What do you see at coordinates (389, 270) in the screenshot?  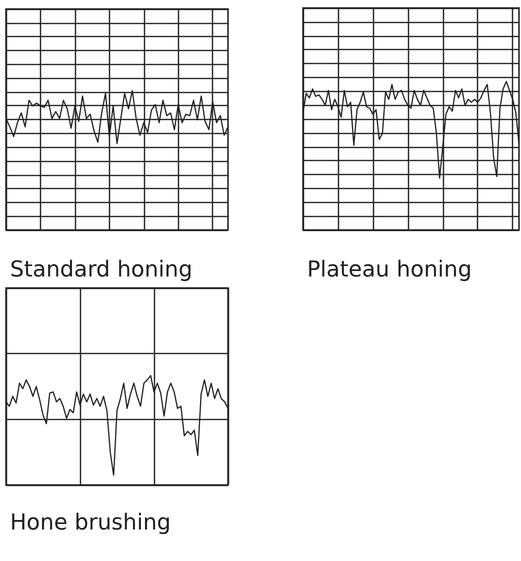 I see `text: Plateau honing` at bounding box center [389, 270].